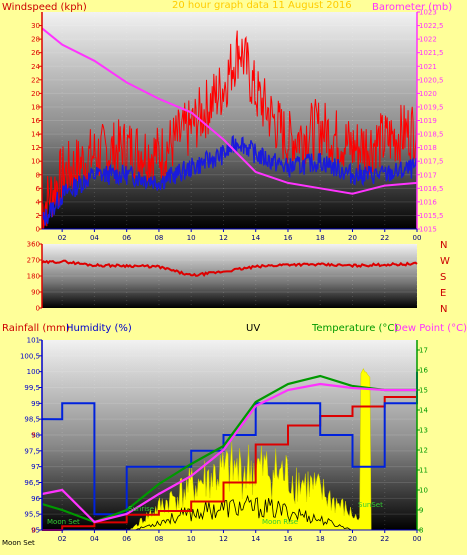  I want to click on wind-y-tick-label: 4, so click(38, 202).